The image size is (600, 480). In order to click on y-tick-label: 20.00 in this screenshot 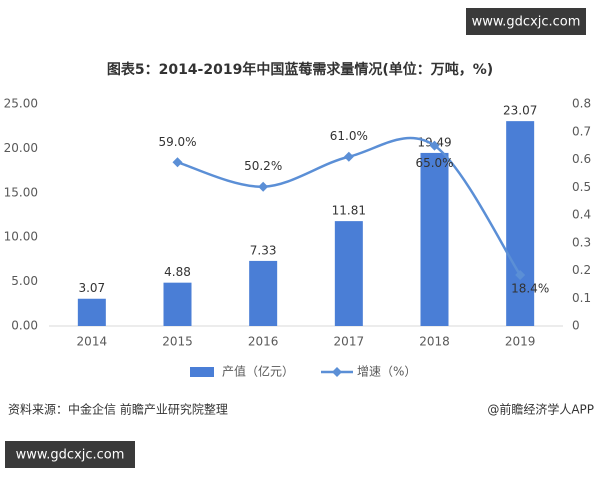, I will do `click(21, 148)`.